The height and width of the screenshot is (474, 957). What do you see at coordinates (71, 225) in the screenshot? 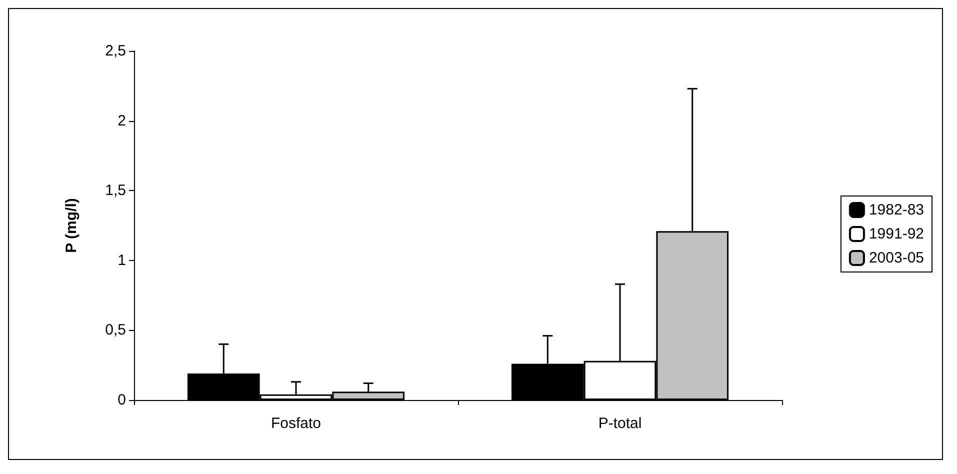
I see `y-axis-title: P (mg/l)` at bounding box center [71, 225].